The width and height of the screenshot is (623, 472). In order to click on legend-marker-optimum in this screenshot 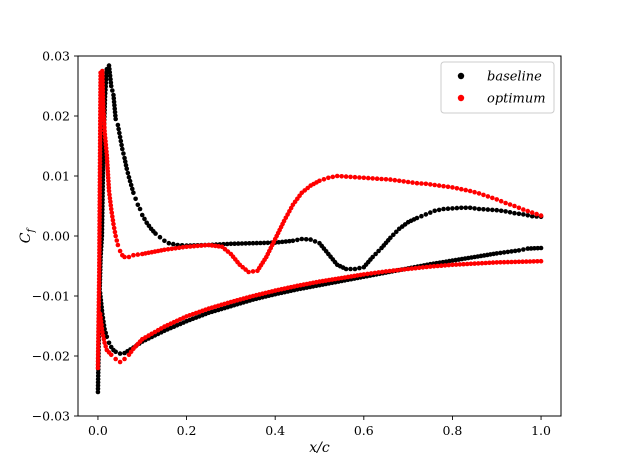, I will do `click(461, 98)`.